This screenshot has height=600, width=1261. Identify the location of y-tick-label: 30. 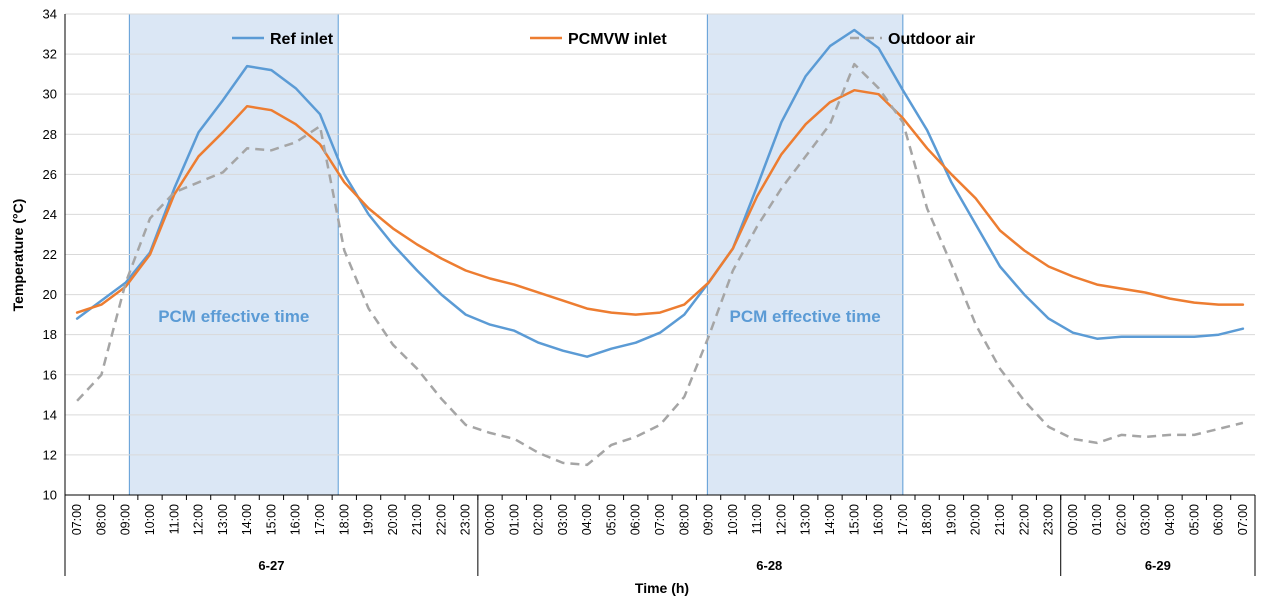
(50, 94).